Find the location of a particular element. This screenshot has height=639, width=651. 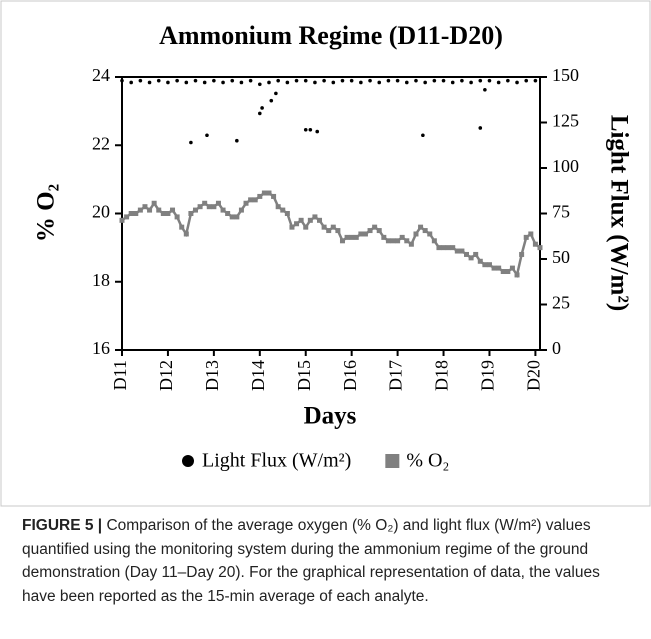

legend-marker is located at coordinates (392, 461).